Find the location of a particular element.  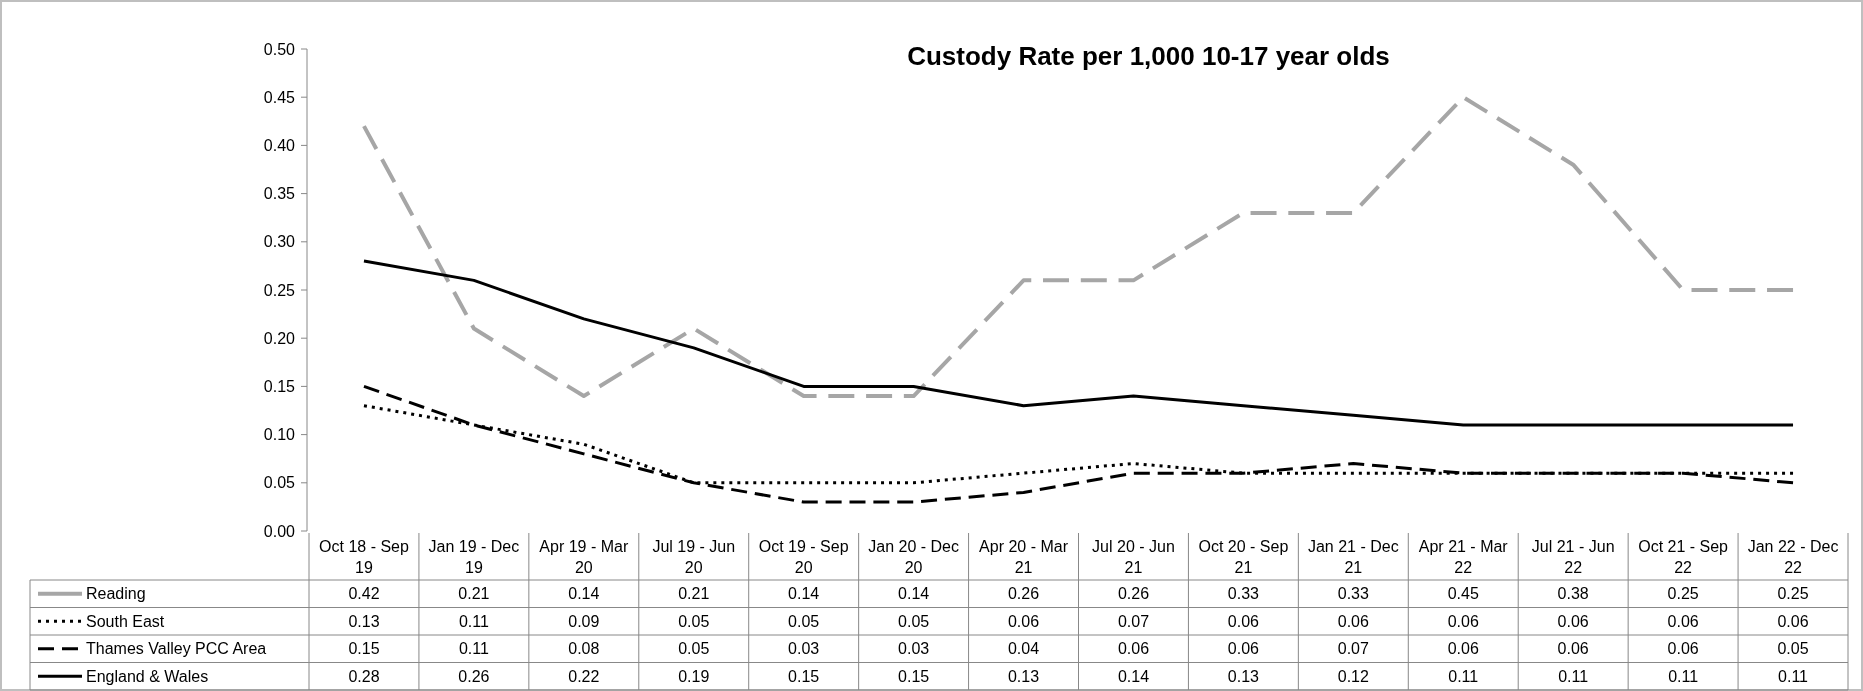

x-tick-label: Oct 19 - Sep 20 is located at coordinates (803, 557).